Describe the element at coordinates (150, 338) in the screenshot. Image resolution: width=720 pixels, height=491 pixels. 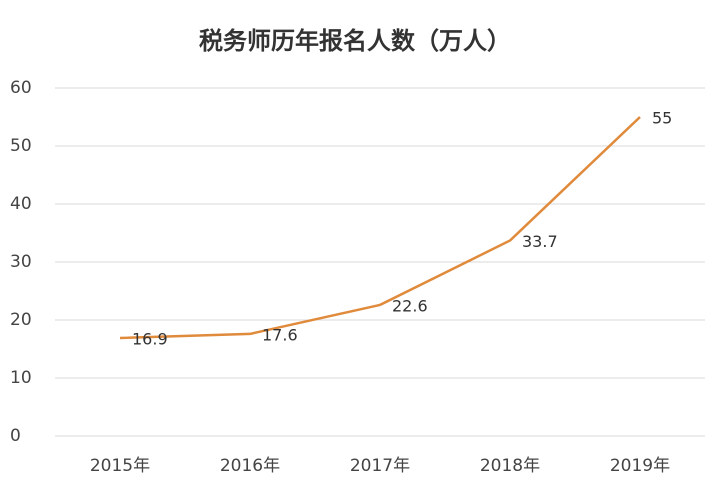
I see `data-label: 16.9` at that location.